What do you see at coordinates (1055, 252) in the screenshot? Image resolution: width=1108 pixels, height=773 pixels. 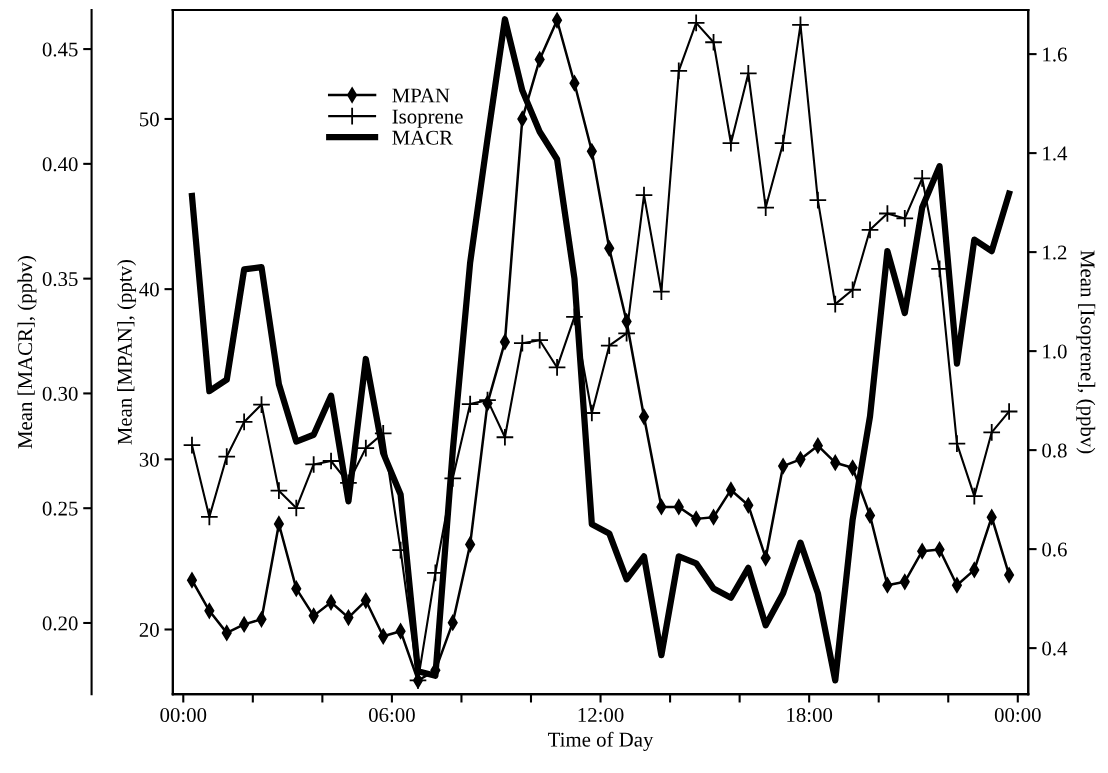 I see `y2-tick-label: 1.2` at bounding box center [1055, 252].